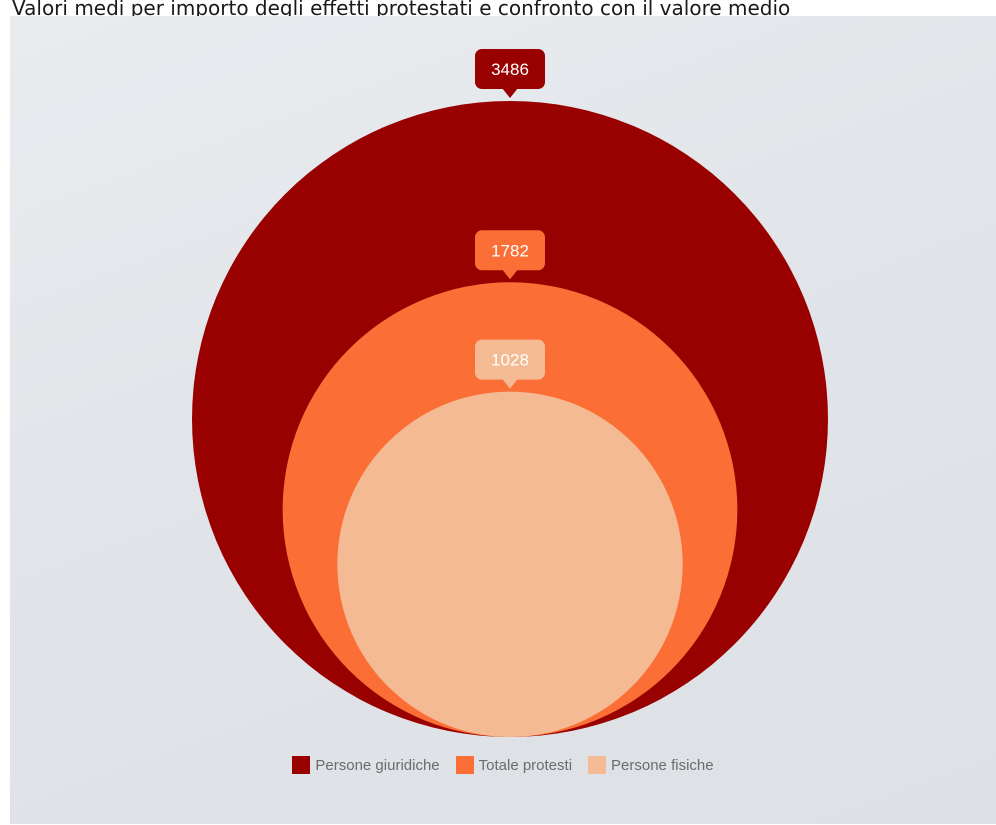 The image size is (996, 825). I want to click on legend-item-totale-protesti: Totale protesti, so click(514, 765).